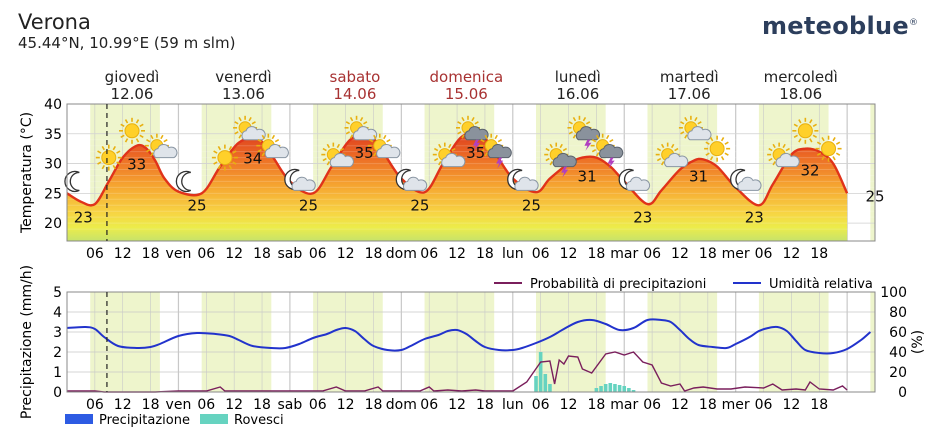 Image resolution: width=940 pixels, height=433 pixels. I want to click on daylight-band, so click(125, 342).